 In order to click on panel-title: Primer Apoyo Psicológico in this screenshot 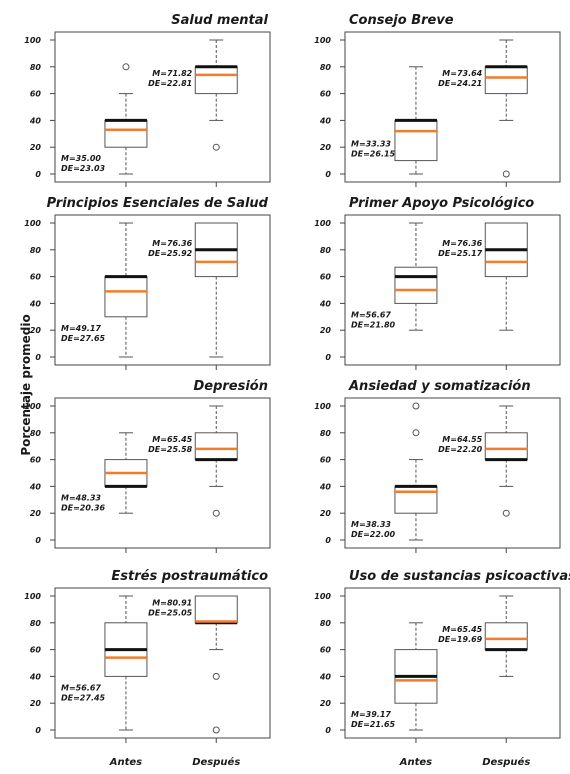, I will do `click(441, 203)`.